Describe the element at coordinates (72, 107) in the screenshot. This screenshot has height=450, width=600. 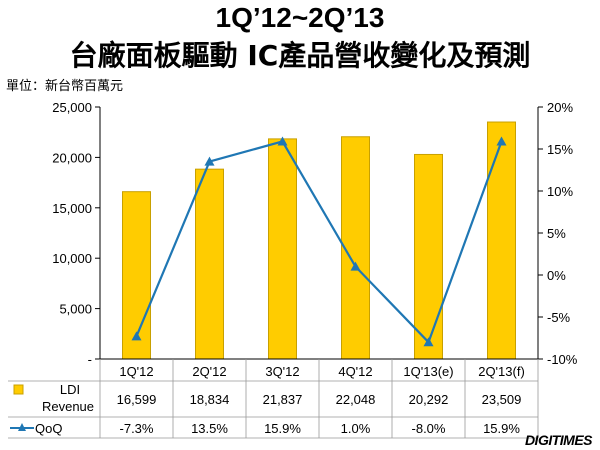
I see `left-tick-label: 25,000` at that location.